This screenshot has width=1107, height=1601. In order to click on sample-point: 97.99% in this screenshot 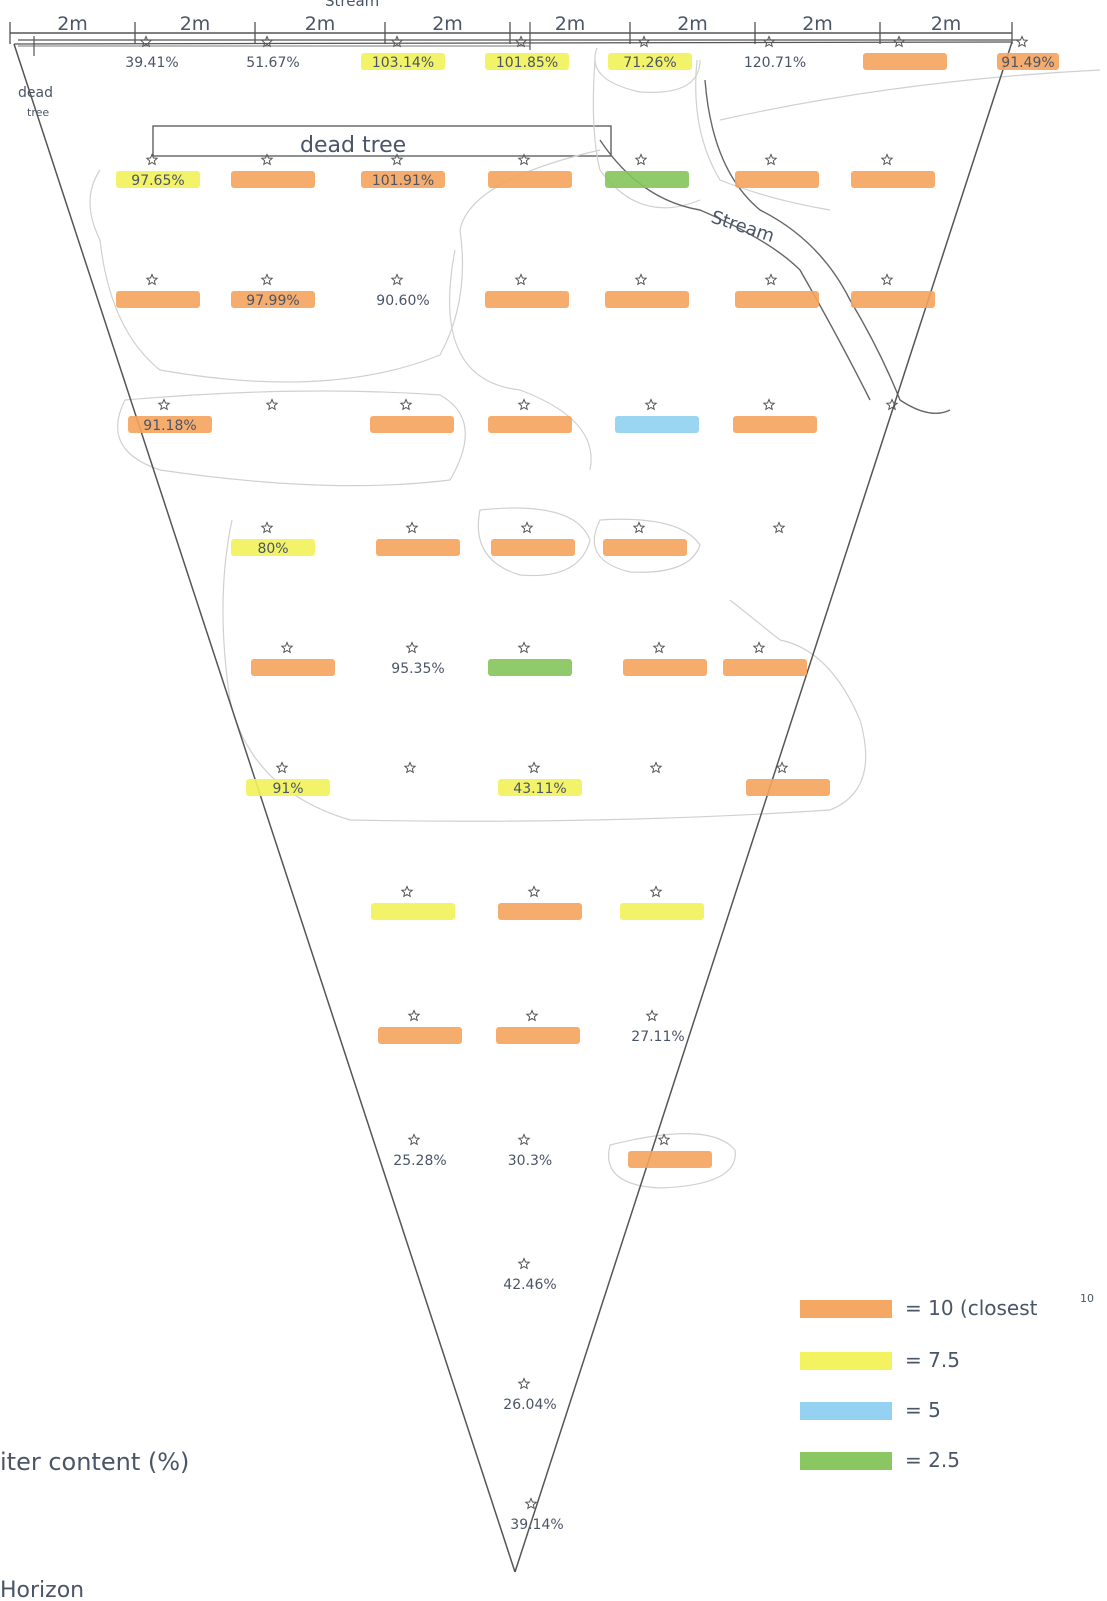, I will do `click(273, 291)`.